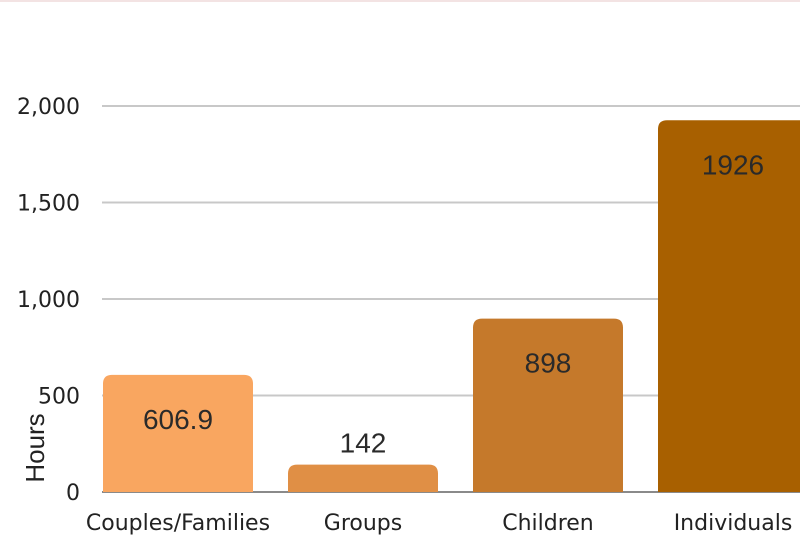 The width and height of the screenshot is (800, 541). What do you see at coordinates (178, 419) in the screenshot?
I see `data-label: 606.9` at bounding box center [178, 419].